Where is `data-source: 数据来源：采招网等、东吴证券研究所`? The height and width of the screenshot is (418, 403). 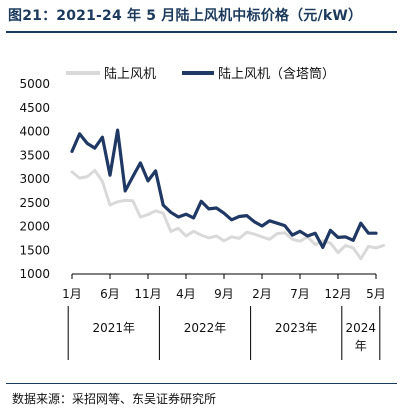 data-source: 数据来源：采招网等、东吴证券研究所 is located at coordinates (114, 399).